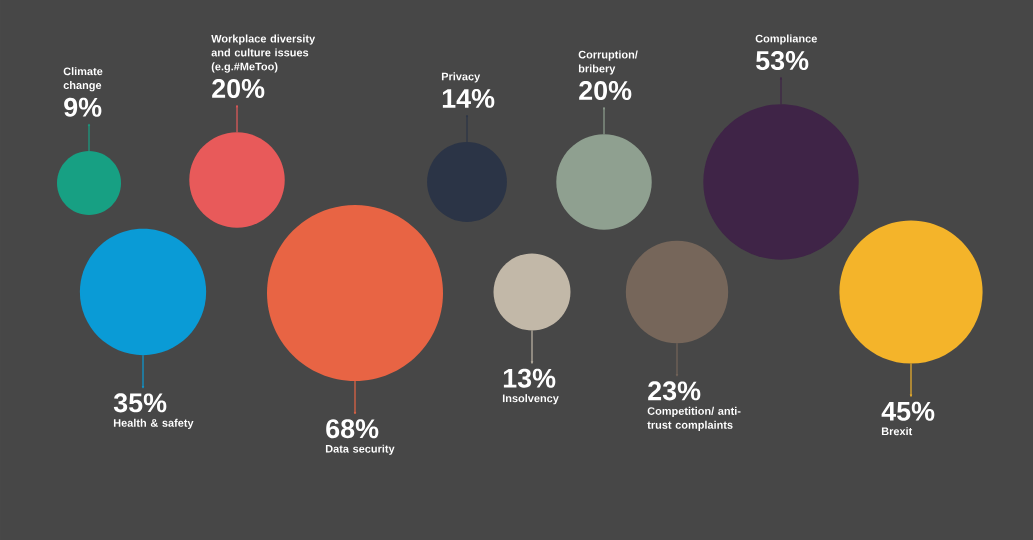 This screenshot has width=1033, height=540. What do you see at coordinates (468, 98) in the screenshot?
I see `data-label: 14%` at bounding box center [468, 98].